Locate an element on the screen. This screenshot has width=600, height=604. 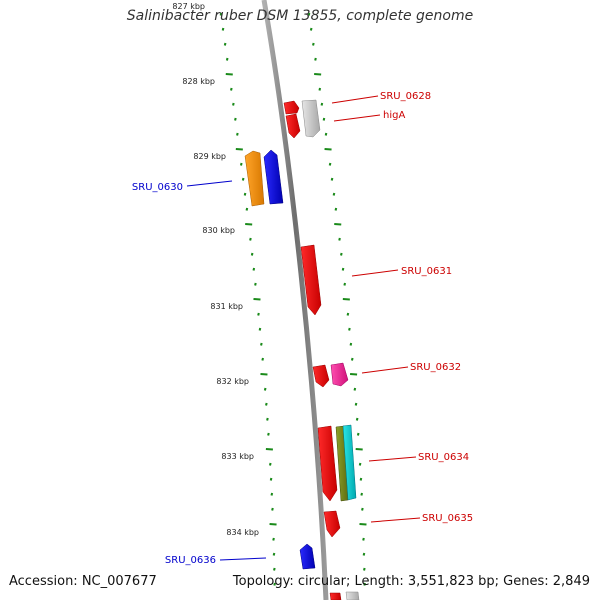
gene-label-SRU_0632: SRU_0632 is located at coordinates (435, 367).